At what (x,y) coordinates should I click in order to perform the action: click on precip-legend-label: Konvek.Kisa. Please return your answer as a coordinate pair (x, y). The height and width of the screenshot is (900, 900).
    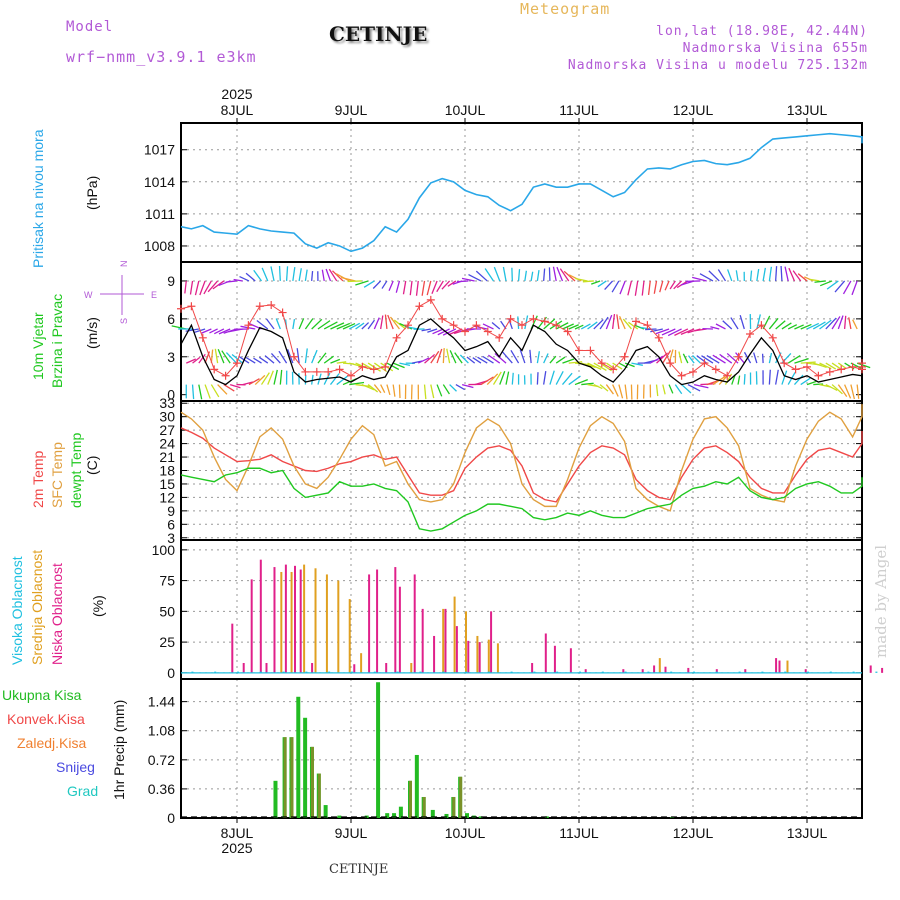
    Looking at the image, I should click on (46, 719).